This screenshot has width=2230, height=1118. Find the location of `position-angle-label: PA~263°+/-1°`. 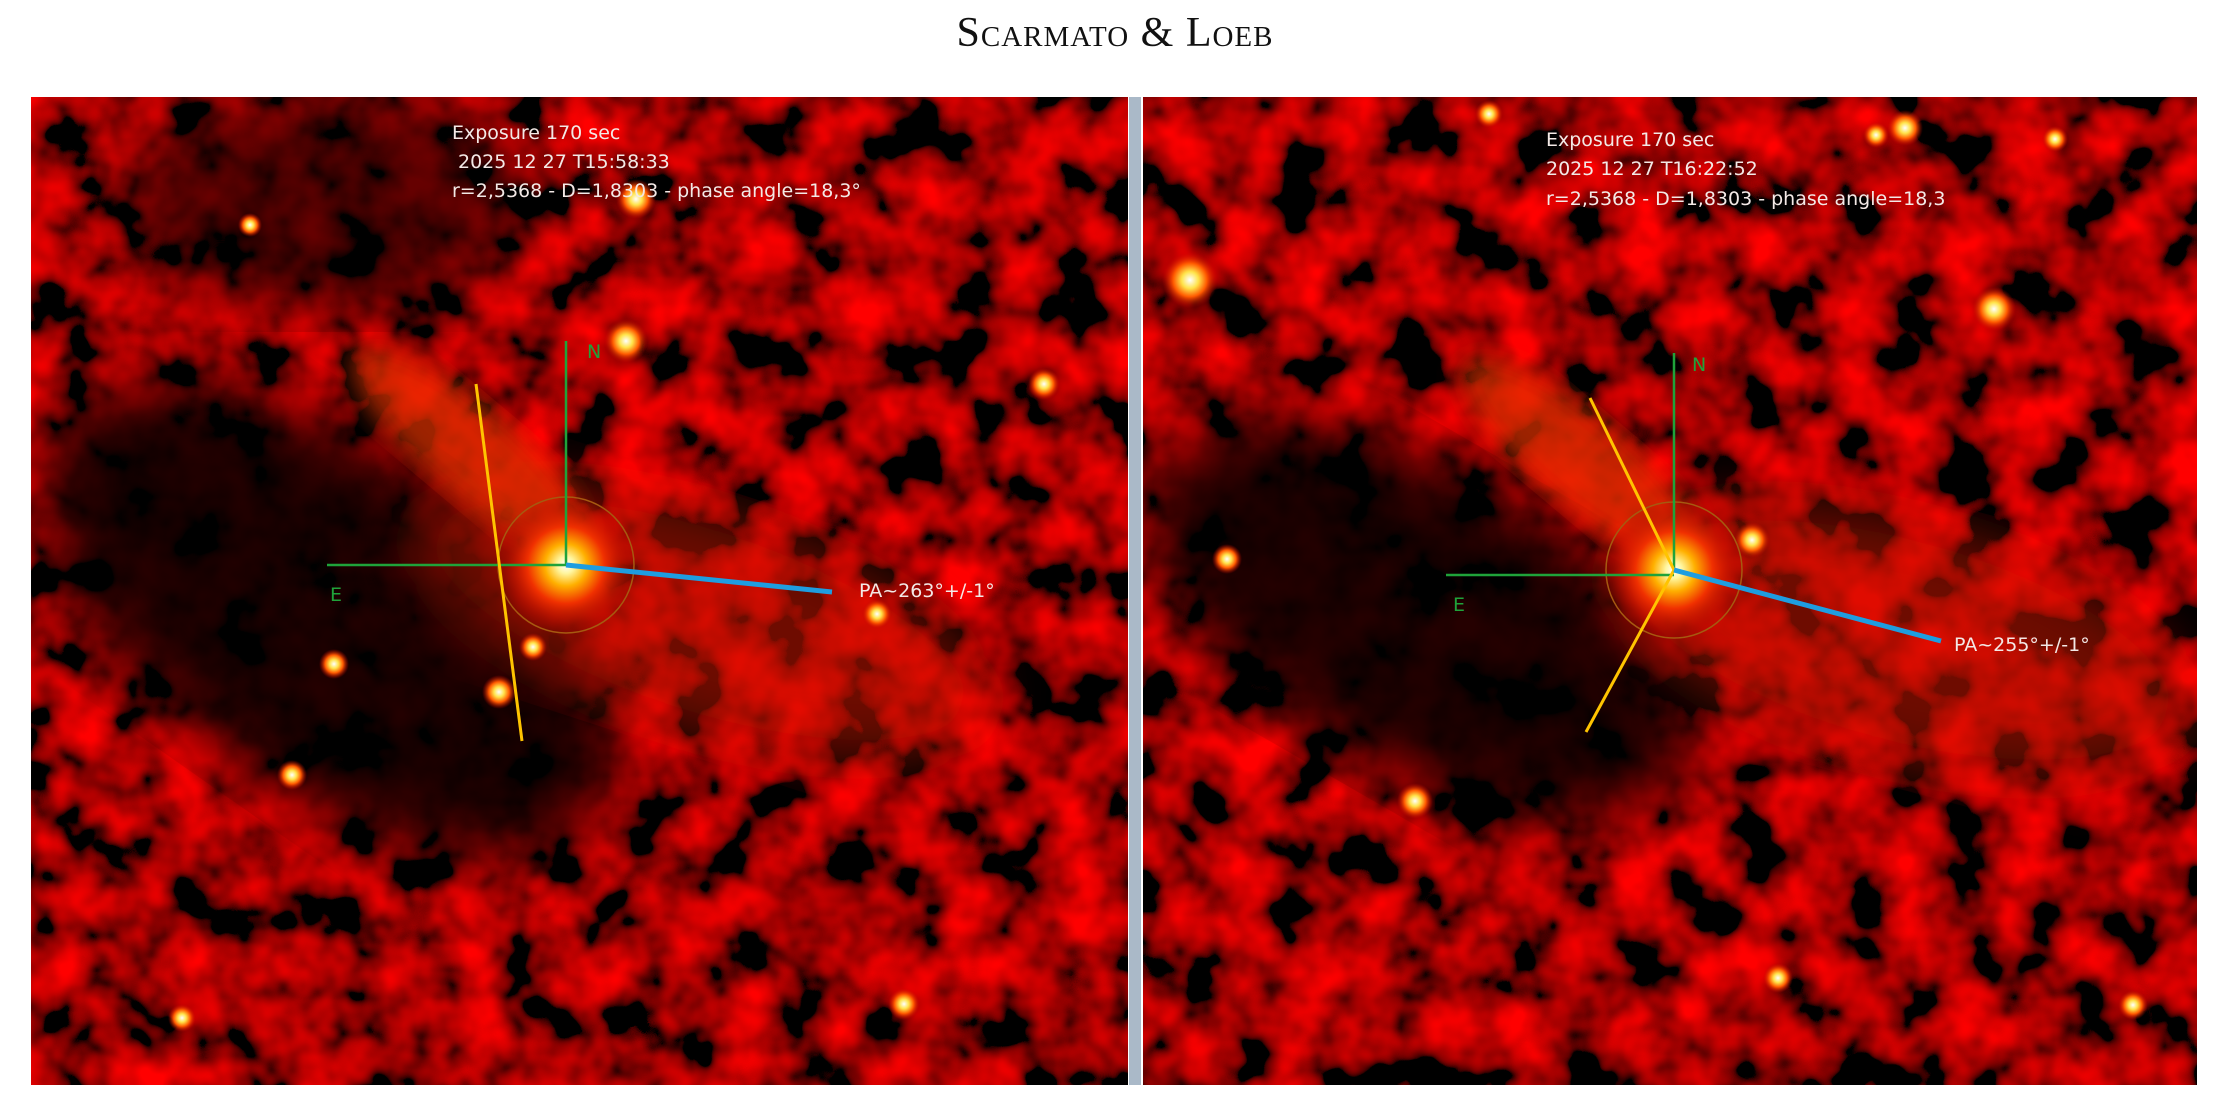

position-angle-label: PA~263°+/-1° is located at coordinates (927, 591).